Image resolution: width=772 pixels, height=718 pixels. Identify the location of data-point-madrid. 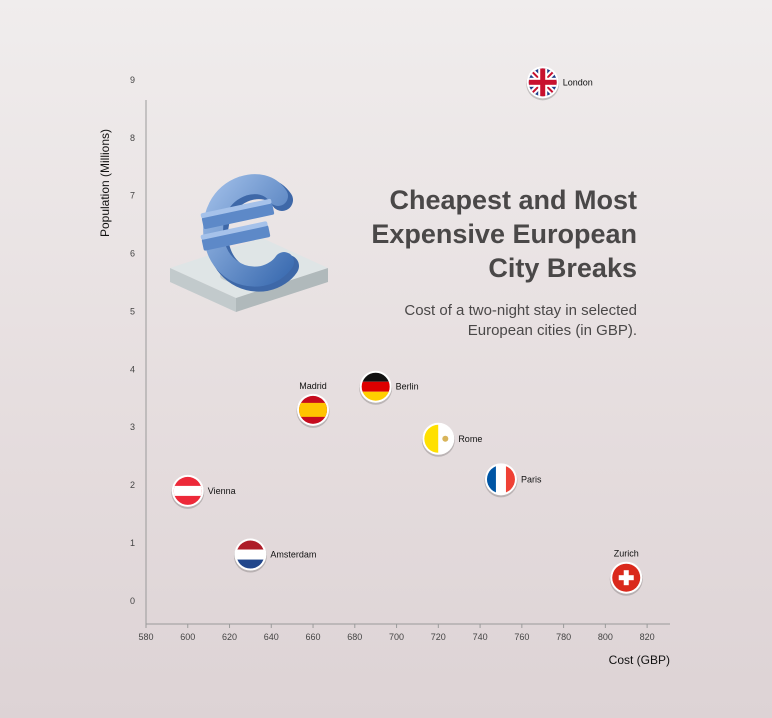
(313, 410).